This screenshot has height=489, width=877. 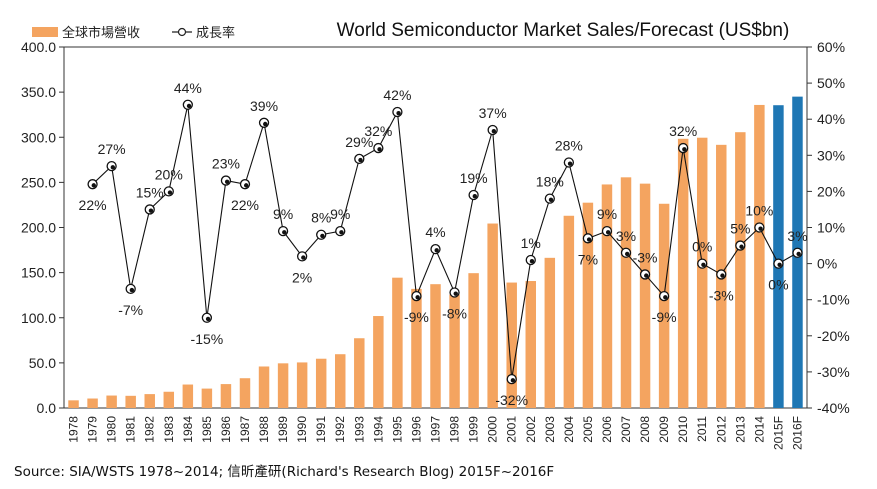 I want to click on growth-data-label: 42%, so click(x=397, y=95).